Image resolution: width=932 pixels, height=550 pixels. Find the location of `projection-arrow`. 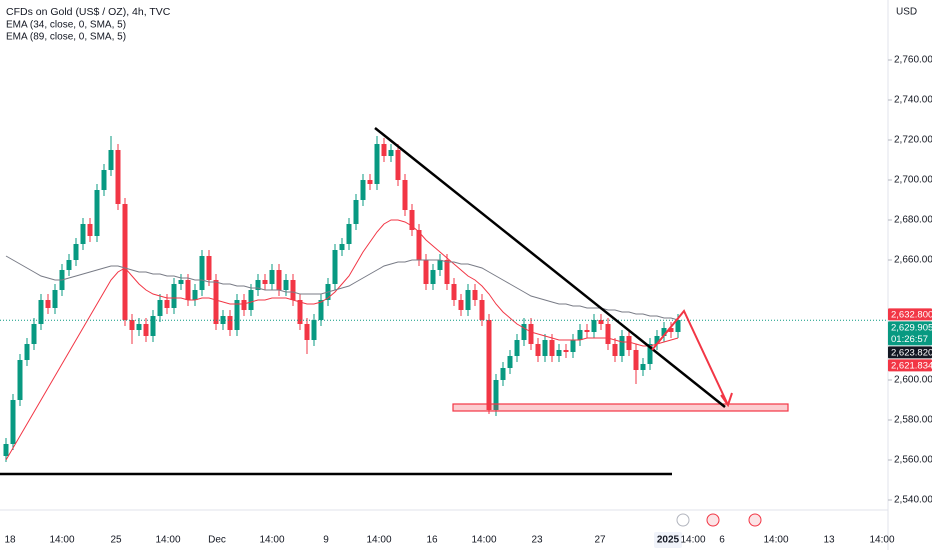

projection-arrow is located at coordinates (690, 357).